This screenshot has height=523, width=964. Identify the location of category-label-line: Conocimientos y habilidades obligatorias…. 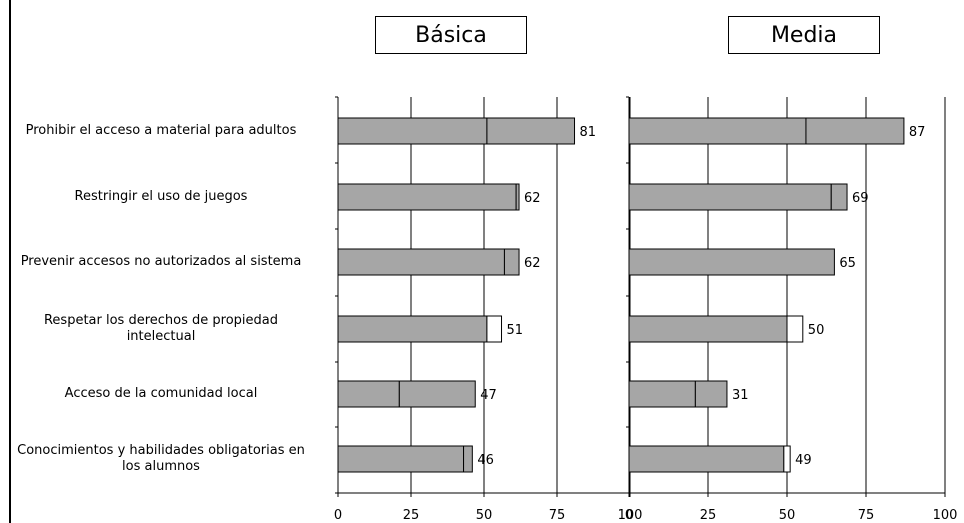
(161, 450).